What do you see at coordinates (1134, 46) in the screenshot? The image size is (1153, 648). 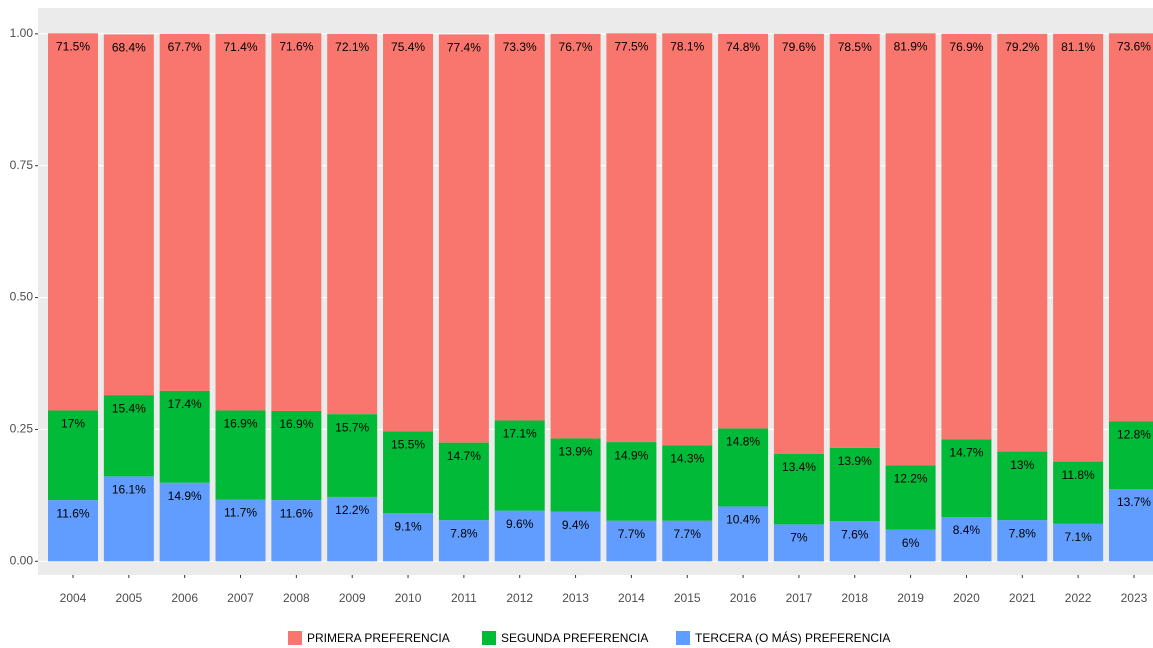 I see `data-label: 73.6%` at bounding box center [1134, 46].